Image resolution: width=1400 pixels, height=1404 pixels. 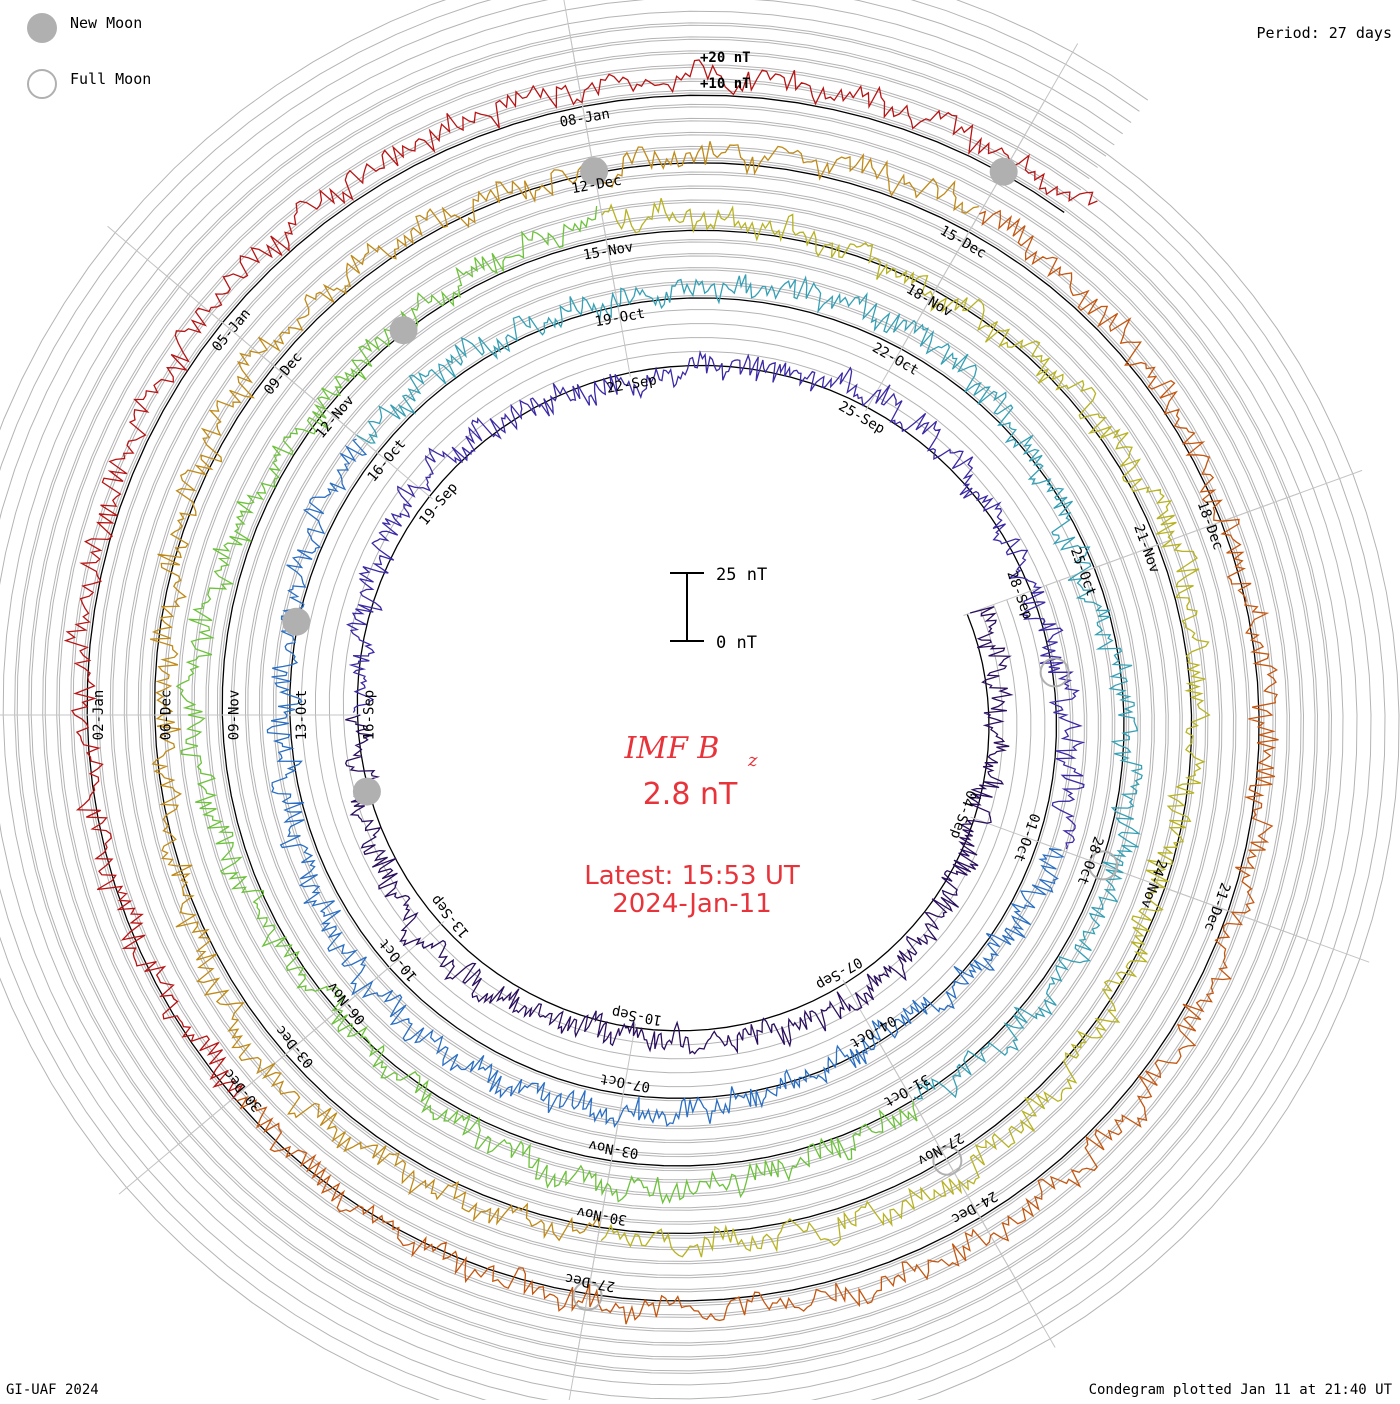 I want to click on latest-time: Latest: 15:53 UT, so click(x=692, y=876).